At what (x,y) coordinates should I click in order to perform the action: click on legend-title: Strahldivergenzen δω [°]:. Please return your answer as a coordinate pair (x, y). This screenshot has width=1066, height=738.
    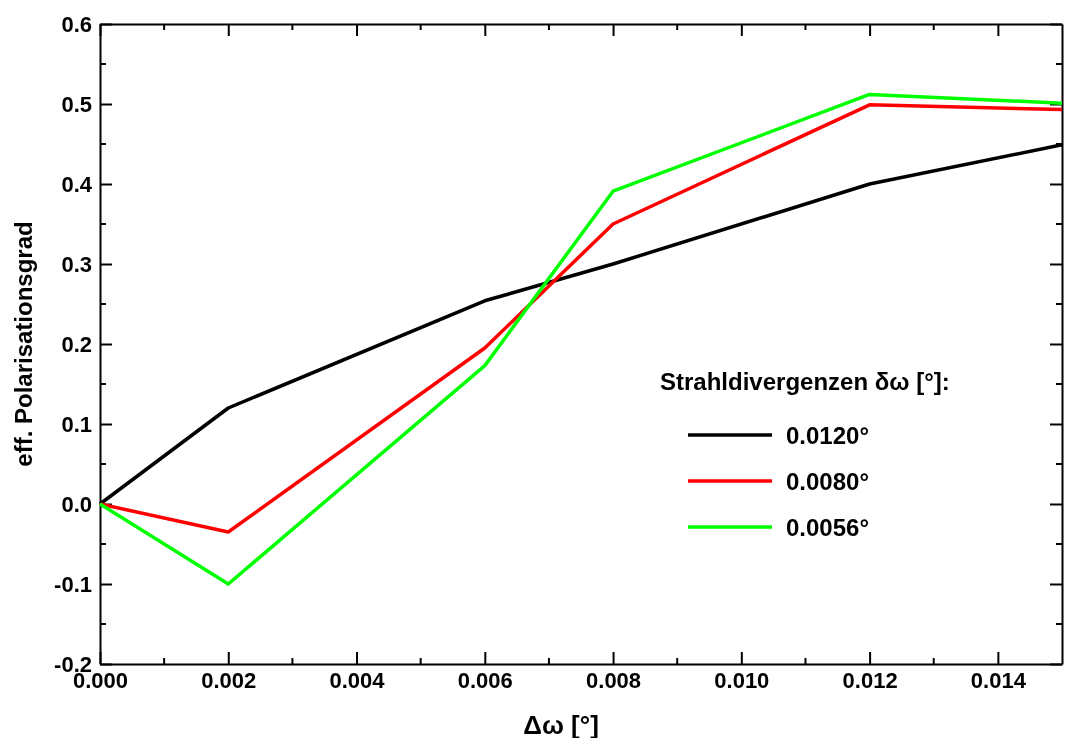
    Looking at the image, I should click on (805, 381).